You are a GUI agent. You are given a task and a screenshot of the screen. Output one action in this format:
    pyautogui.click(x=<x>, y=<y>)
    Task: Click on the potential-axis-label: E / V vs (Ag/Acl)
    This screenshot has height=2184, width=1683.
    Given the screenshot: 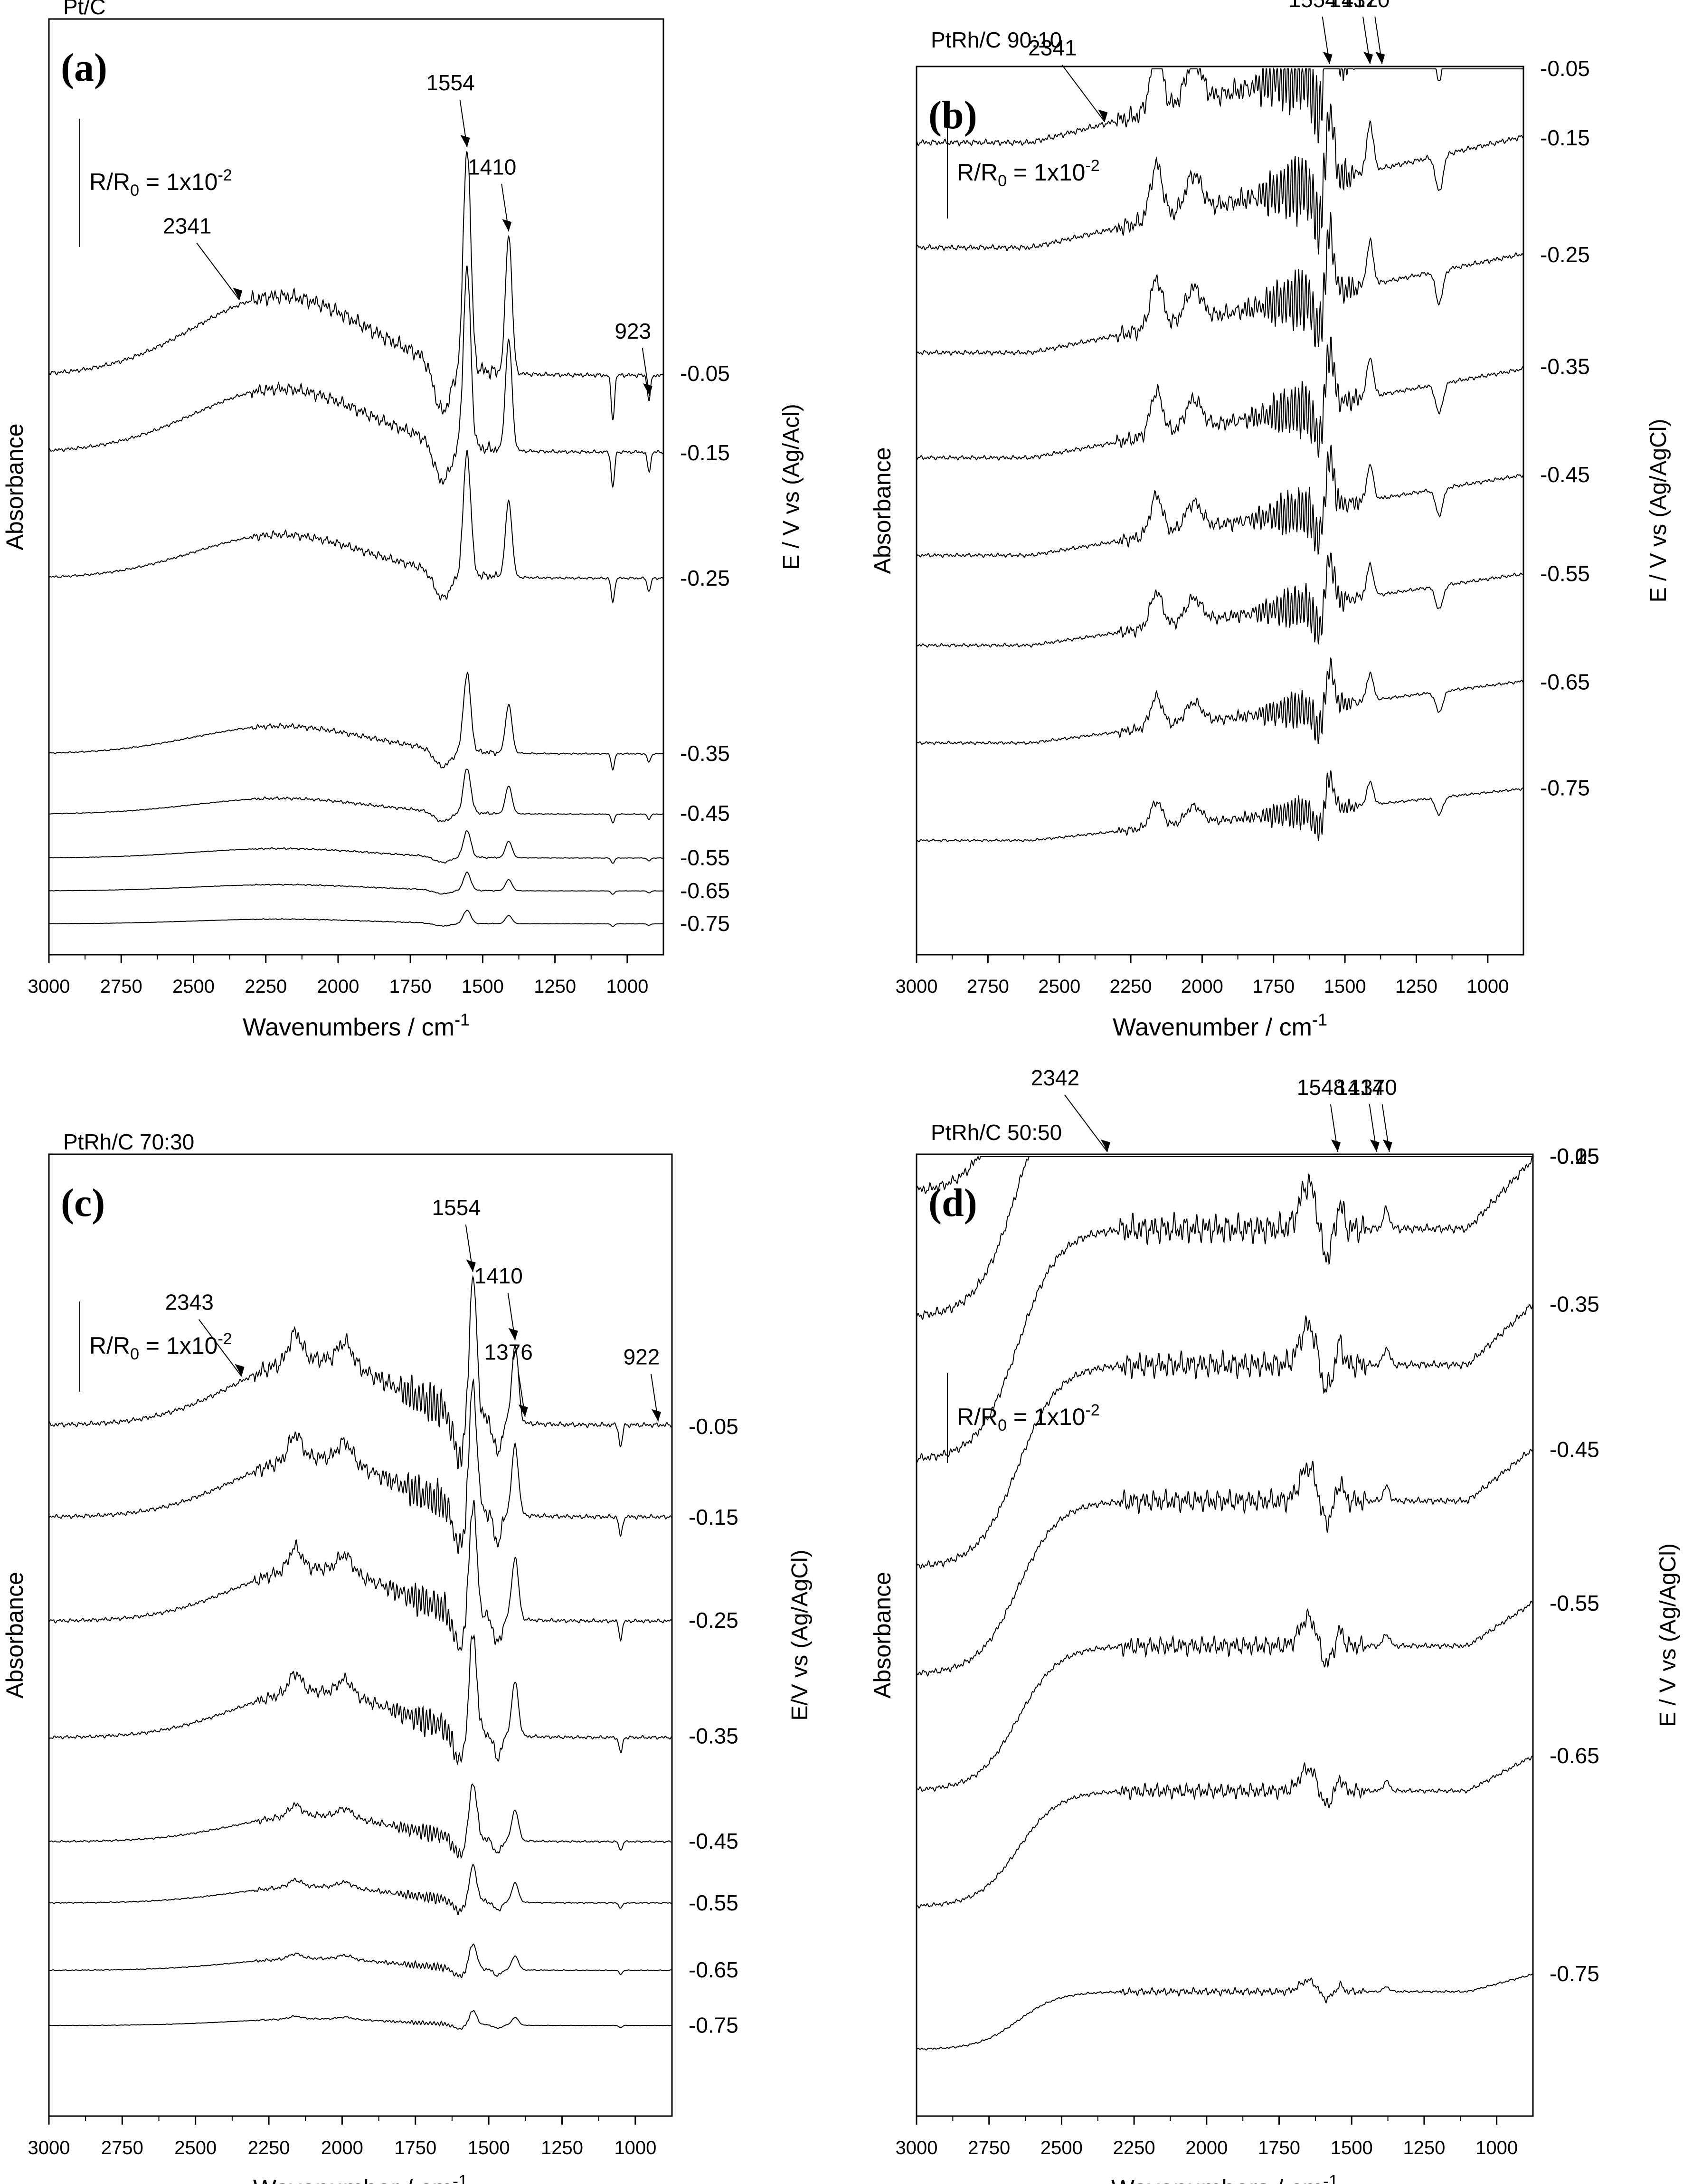 What is the action you would take?
    pyautogui.click(x=792, y=487)
    